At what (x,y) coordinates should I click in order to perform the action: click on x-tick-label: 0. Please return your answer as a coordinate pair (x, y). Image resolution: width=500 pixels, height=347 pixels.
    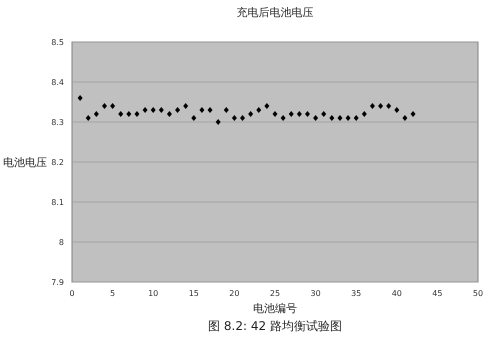
    Looking at the image, I should click on (72, 293).